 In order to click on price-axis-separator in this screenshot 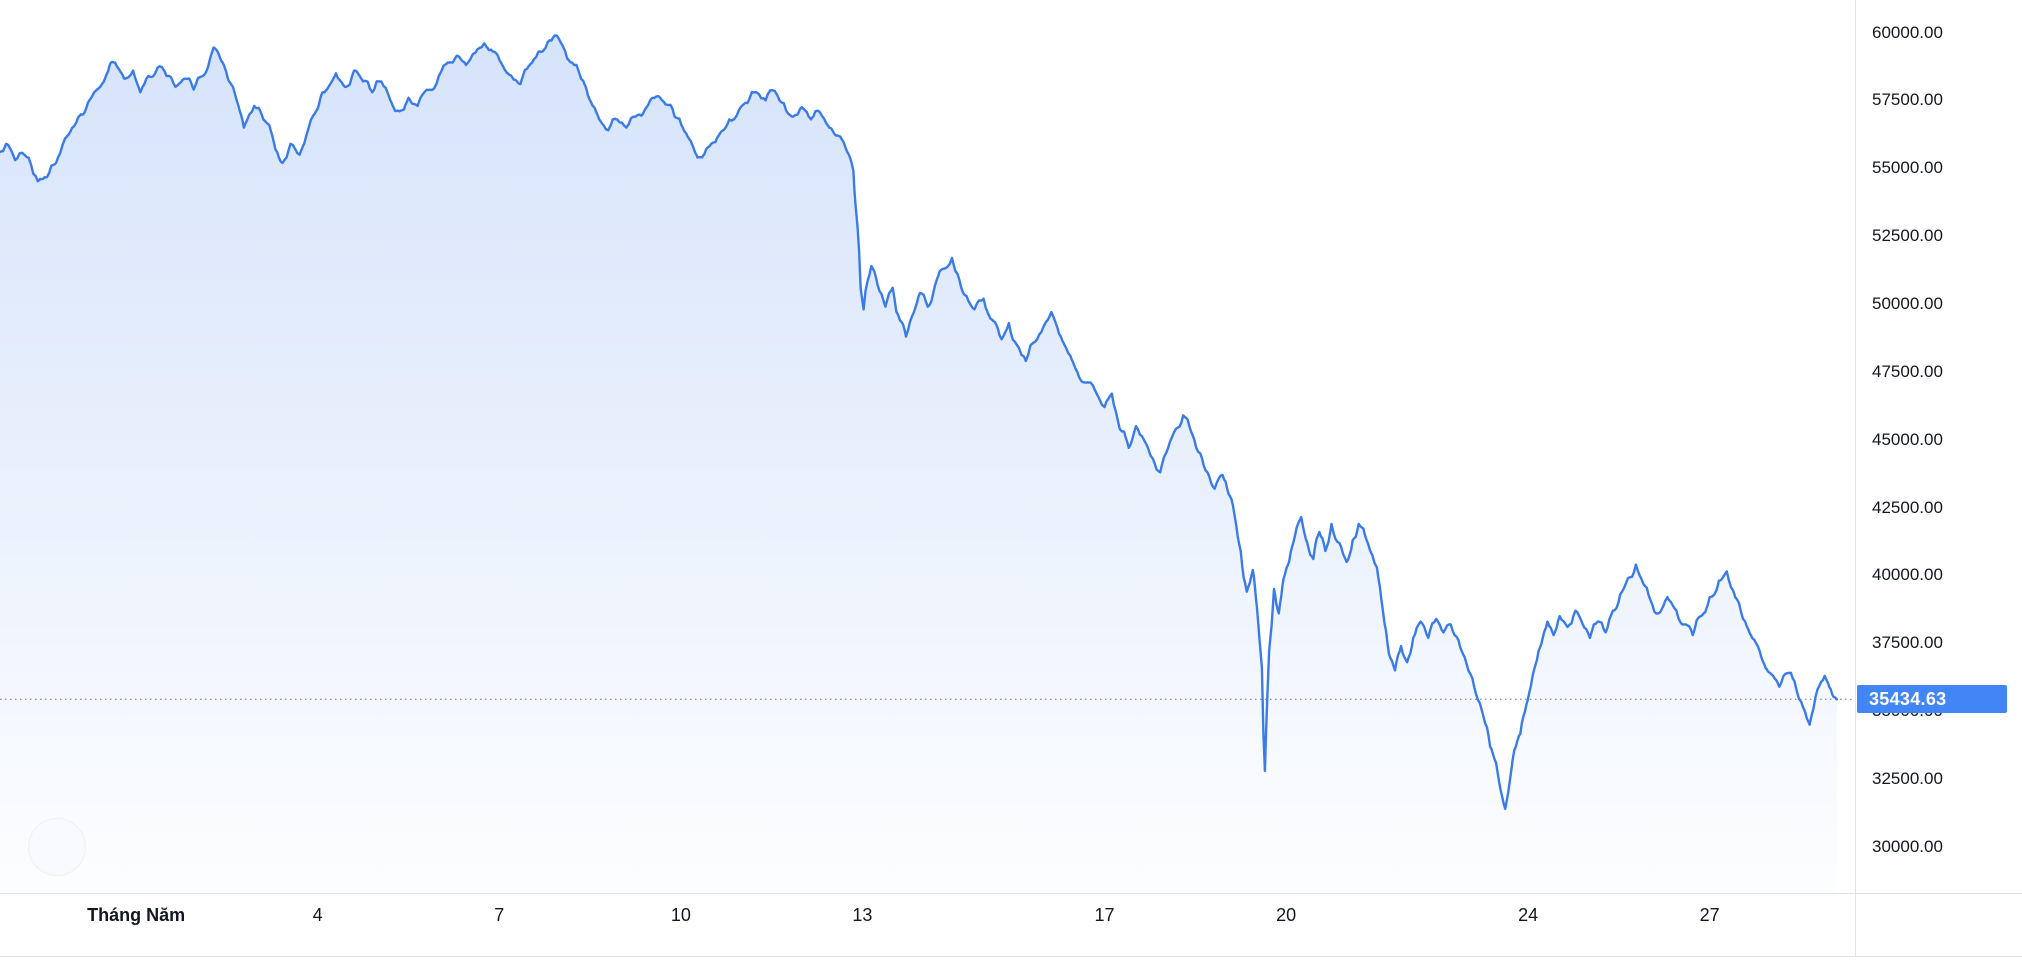, I will do `click(1855, 478)`.